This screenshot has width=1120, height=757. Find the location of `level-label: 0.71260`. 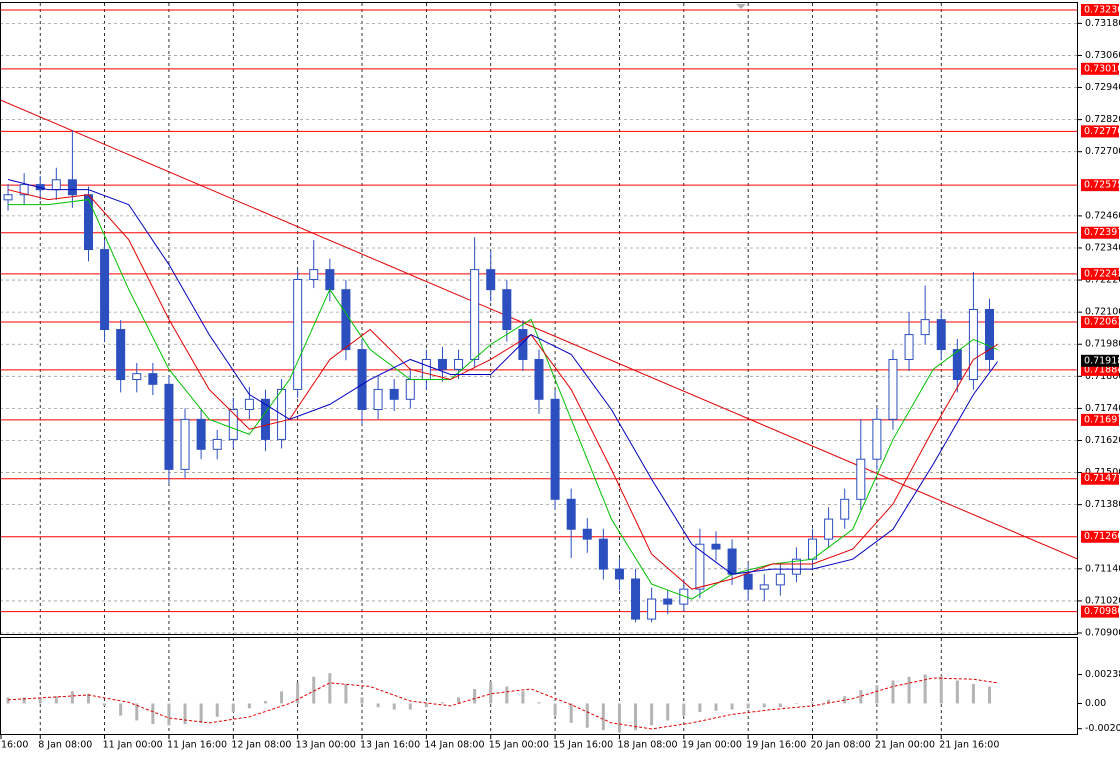

level-label: 0.71260 is located at coordinates (1102, 536).